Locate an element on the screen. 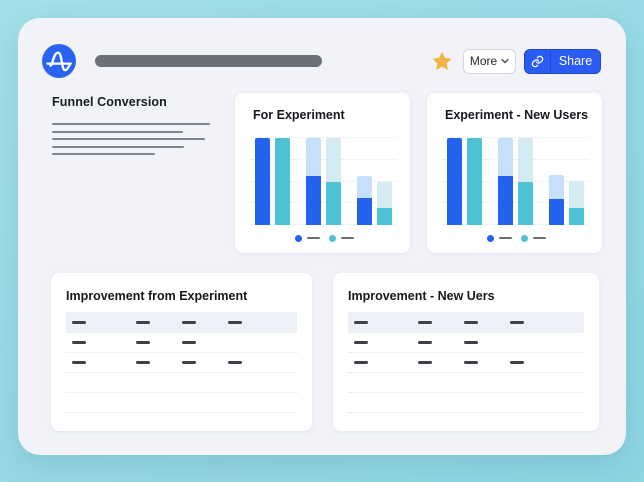  chart-card-experiment-new-users: Experiment - New Users is located at coordinates (514, 173).